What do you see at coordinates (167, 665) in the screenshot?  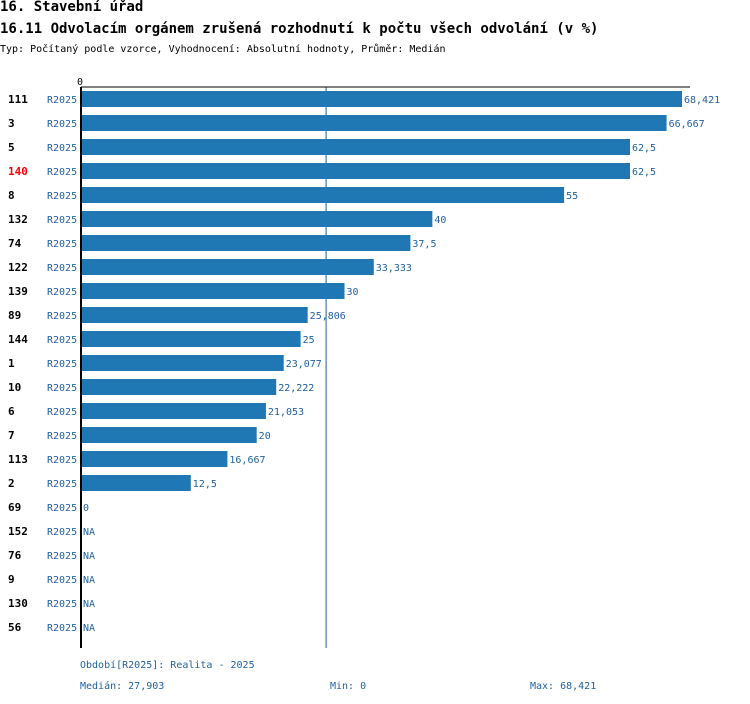 I see `period-label: Období[R2025]: Realita - 2025` at bounding box center [167, 665].